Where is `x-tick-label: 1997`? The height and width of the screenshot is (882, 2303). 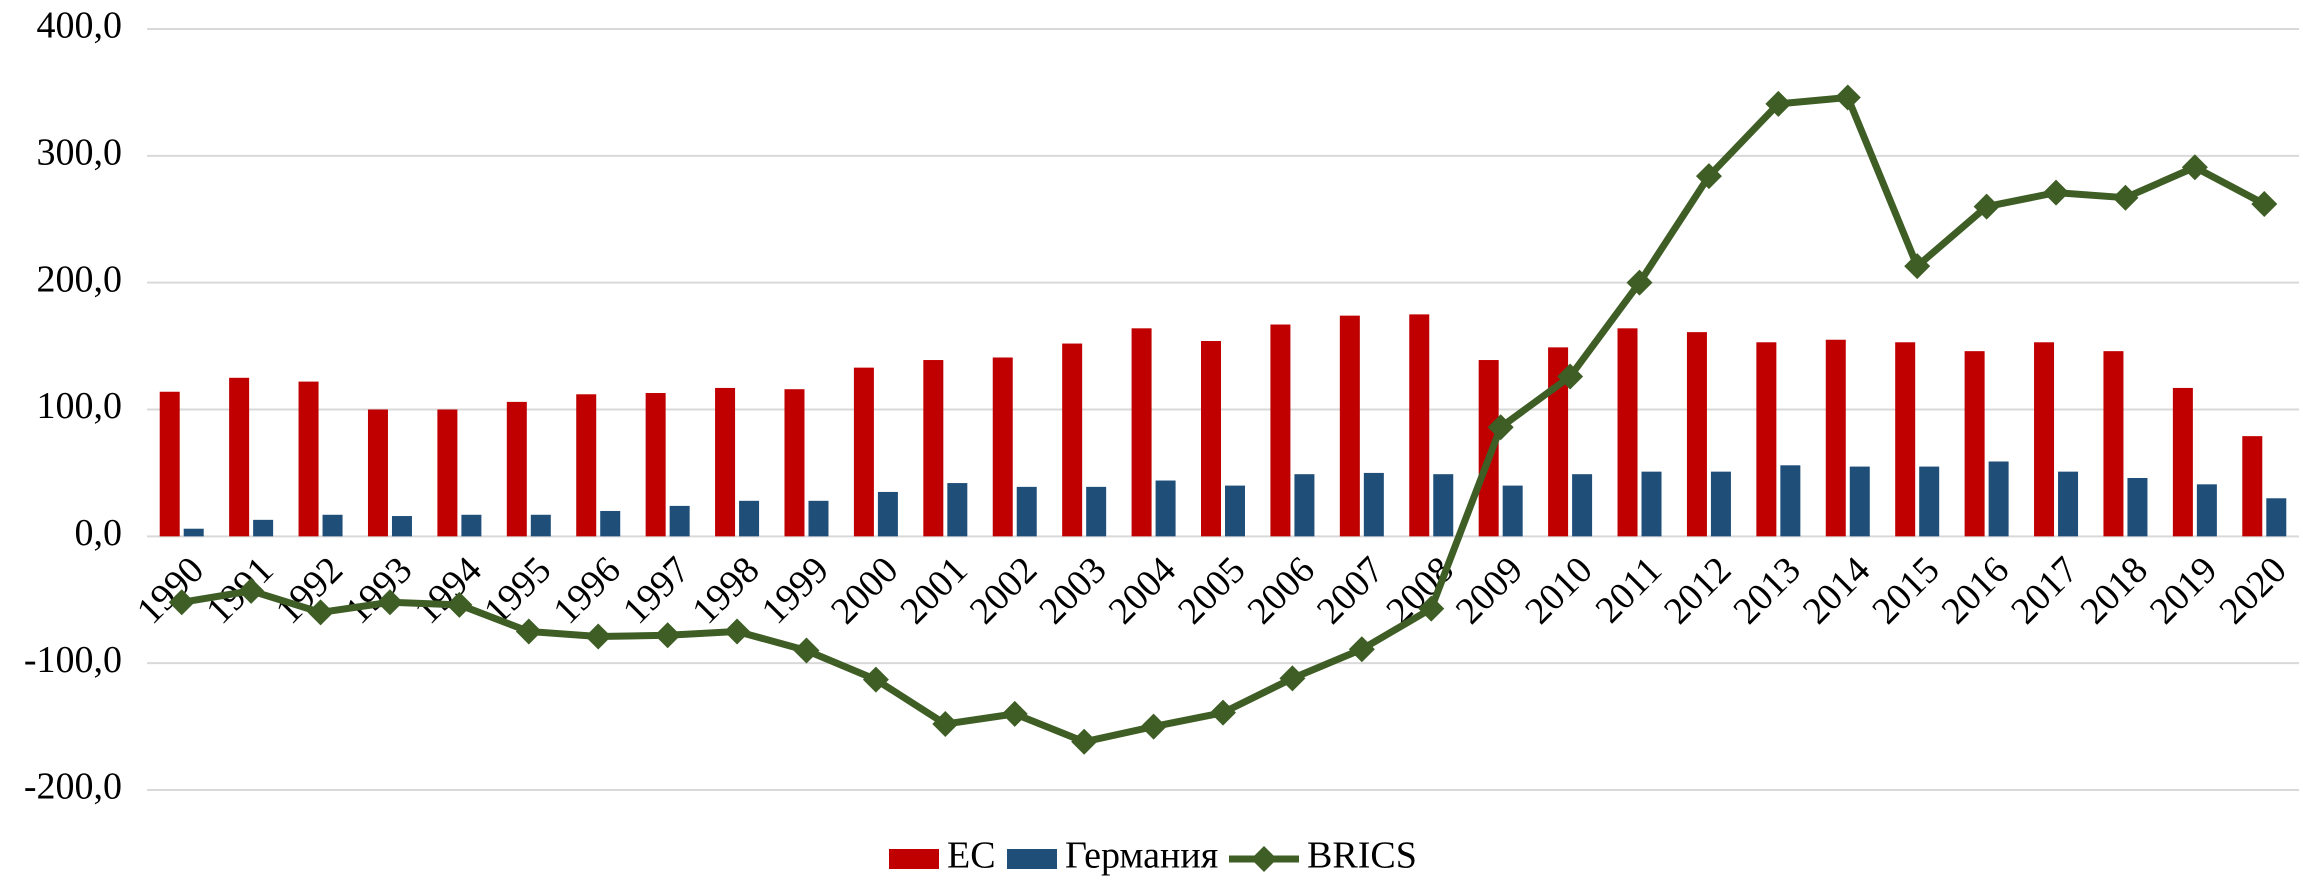 x-tick-label: 1997 is located at coordinates (656, 590).